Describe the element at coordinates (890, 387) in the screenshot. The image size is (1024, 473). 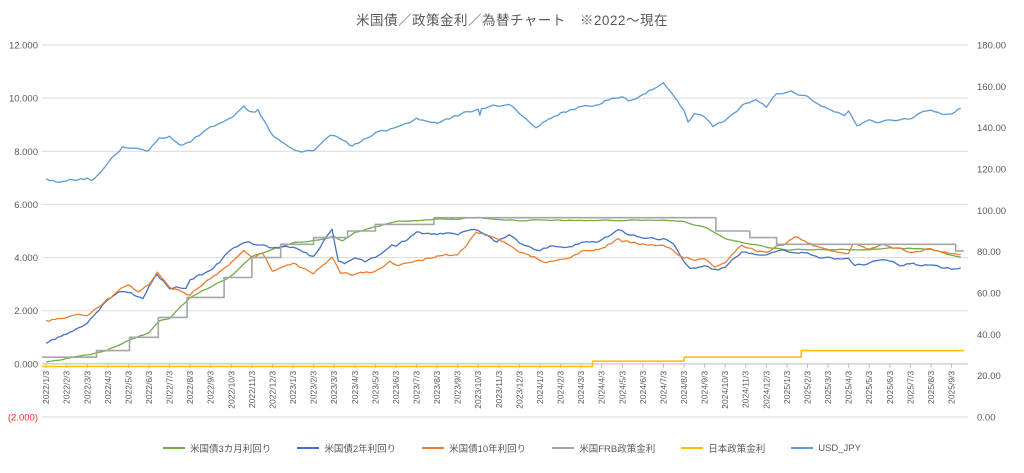
I see `x-axis-label: 2025/6/3` at that location.